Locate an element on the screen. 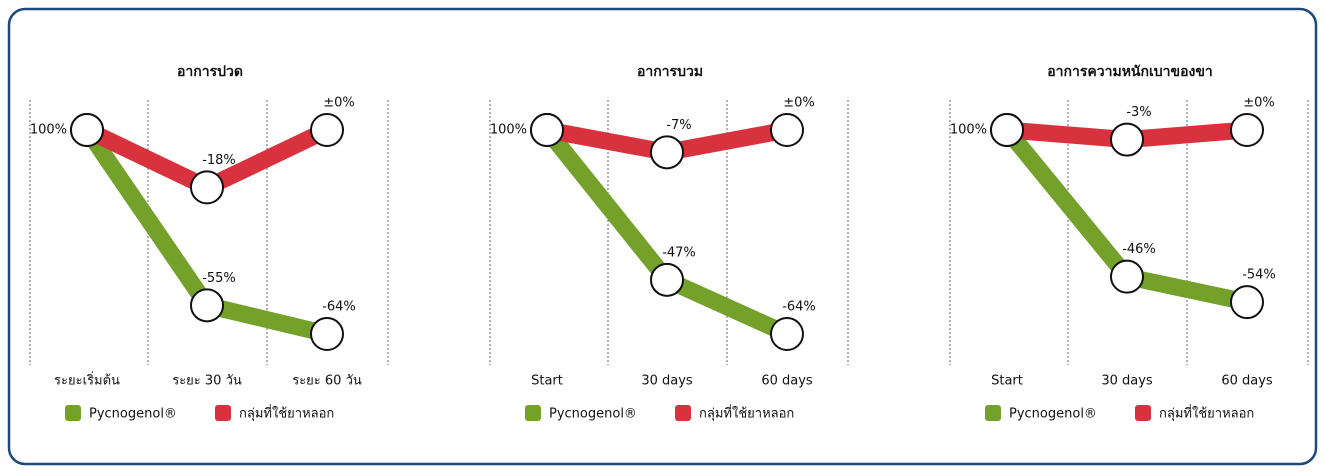 The width and height of the screenshot is (1325, 473). data-label: -55% is located at coordinates (219, 278).